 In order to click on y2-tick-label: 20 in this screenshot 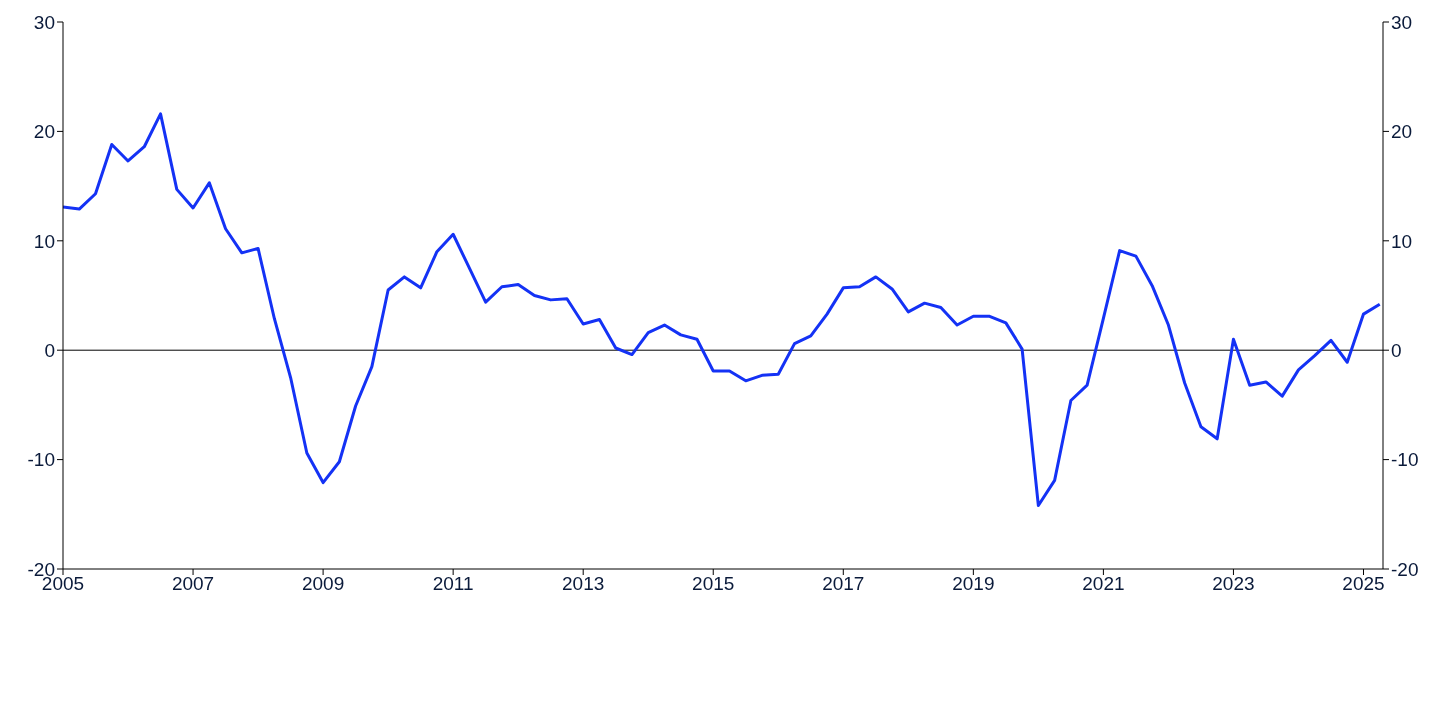, I will do `click(1402, 132)`.